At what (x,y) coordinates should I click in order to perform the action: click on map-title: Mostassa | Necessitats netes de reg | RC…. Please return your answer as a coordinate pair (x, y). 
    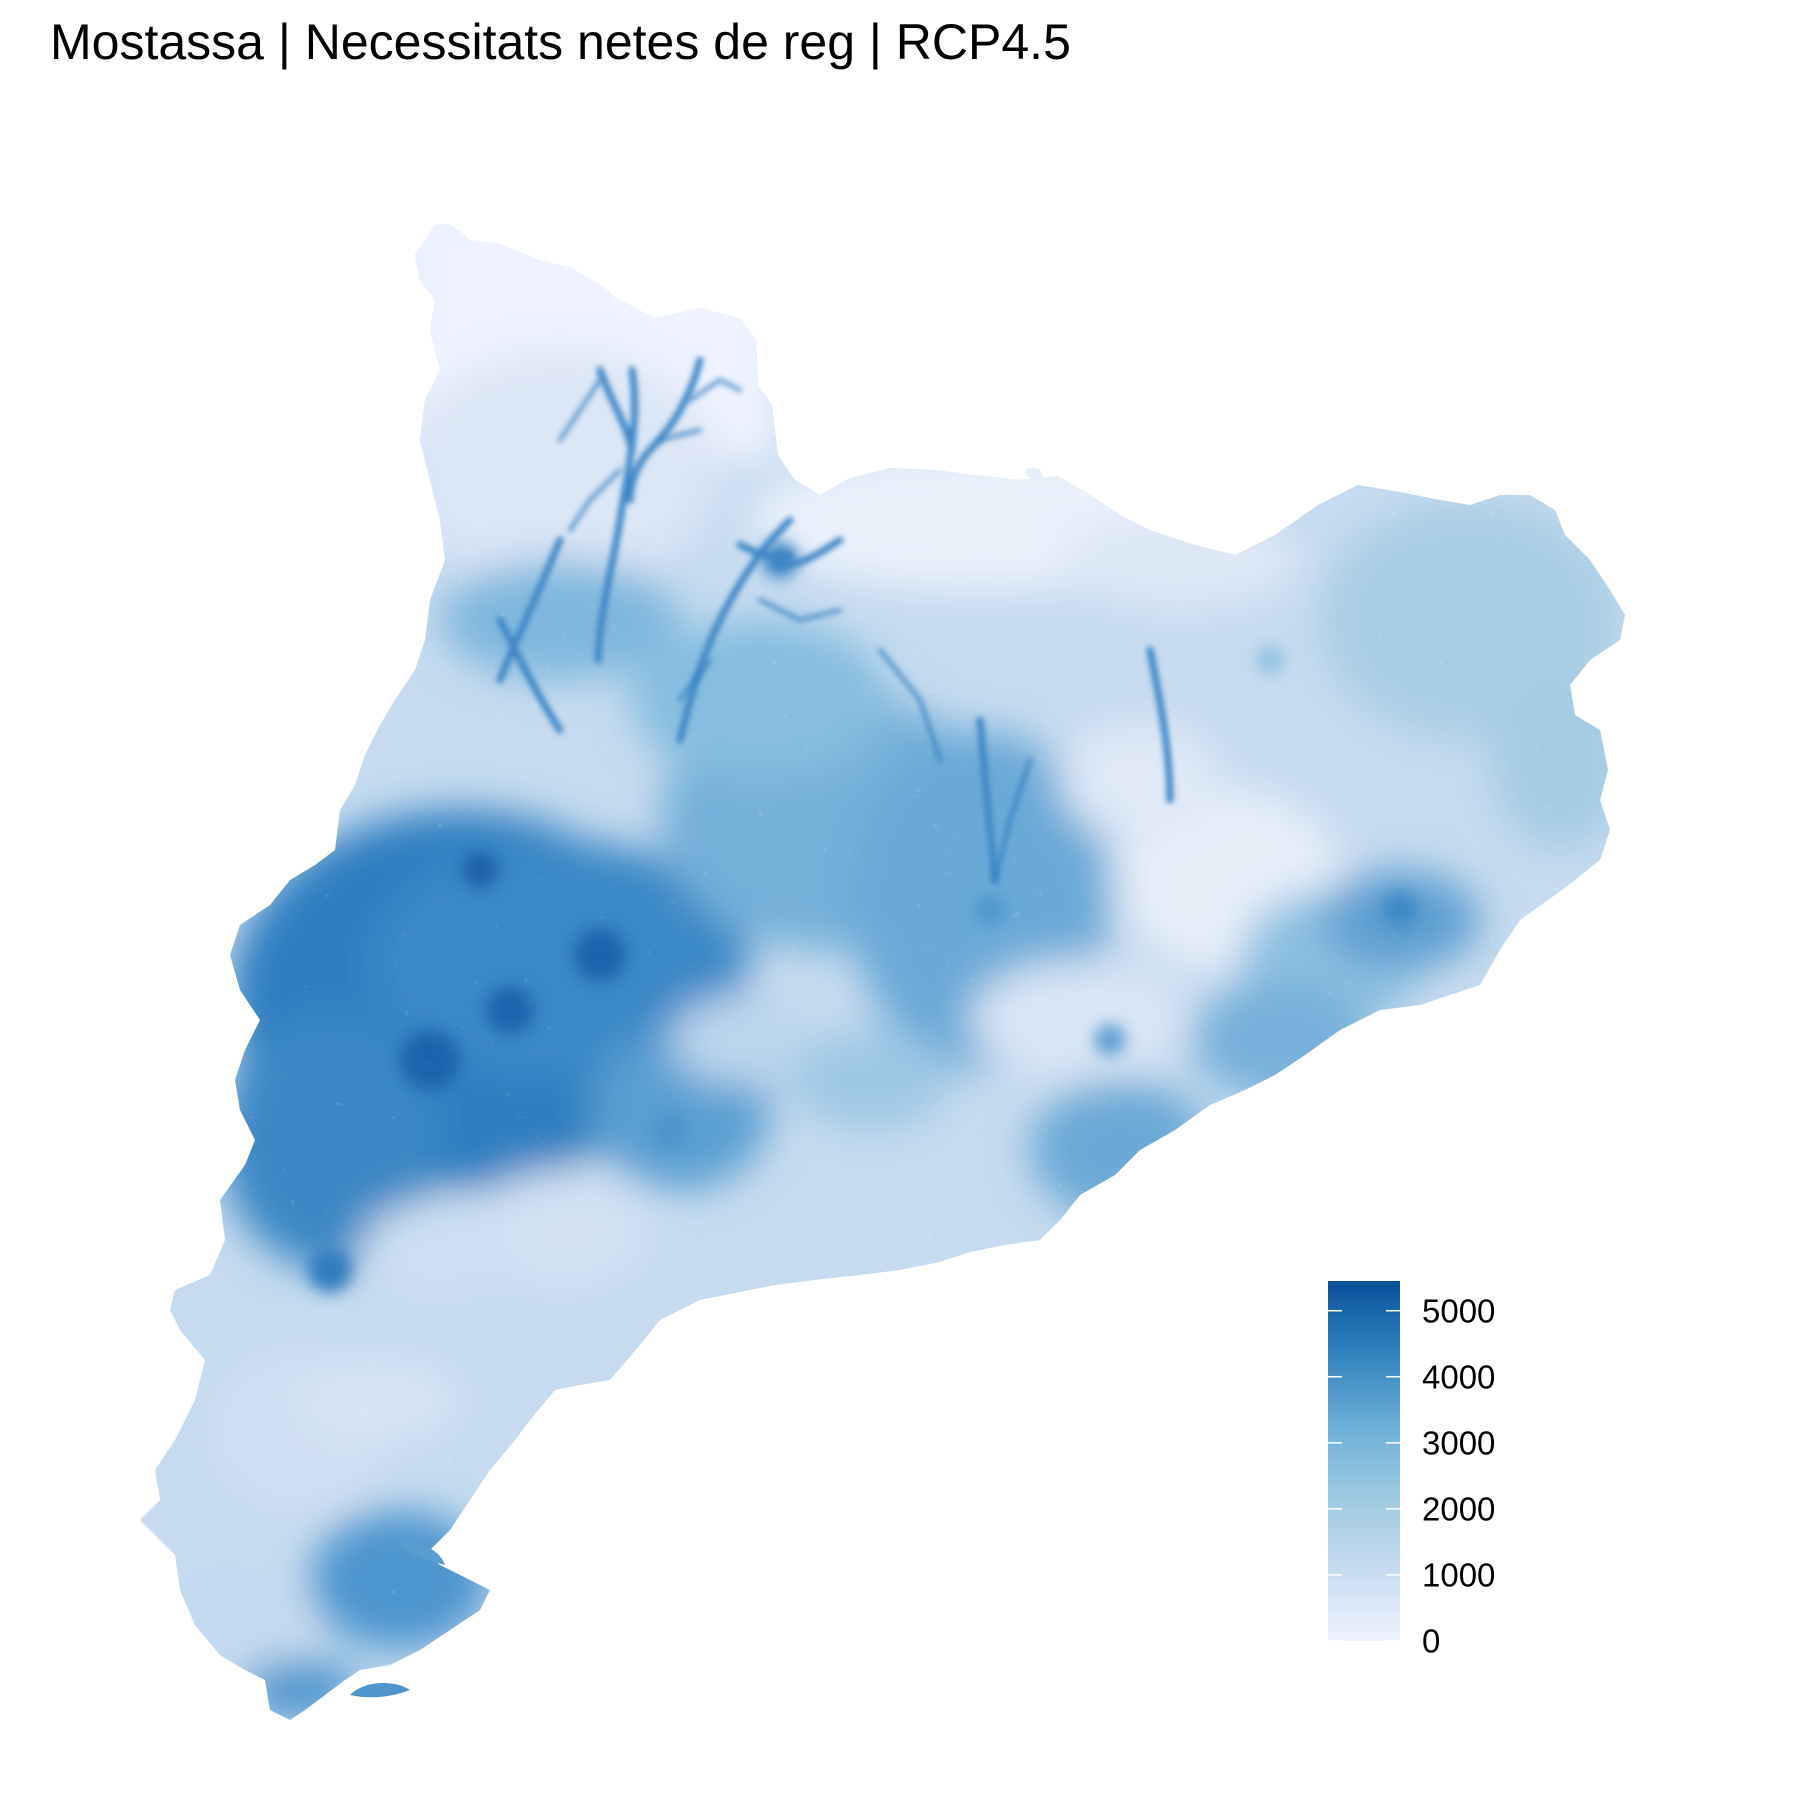
    Looking at the image, I should click on (560, 42).